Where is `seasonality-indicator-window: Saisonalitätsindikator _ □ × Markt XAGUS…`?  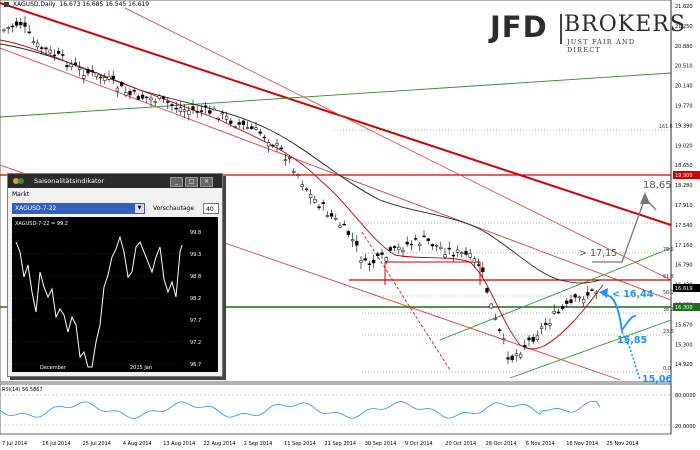
seasonality-indicator-window: Saisonalitätsindikator _ □ × Markt XAGUS… is located at coordinates (115, 275).